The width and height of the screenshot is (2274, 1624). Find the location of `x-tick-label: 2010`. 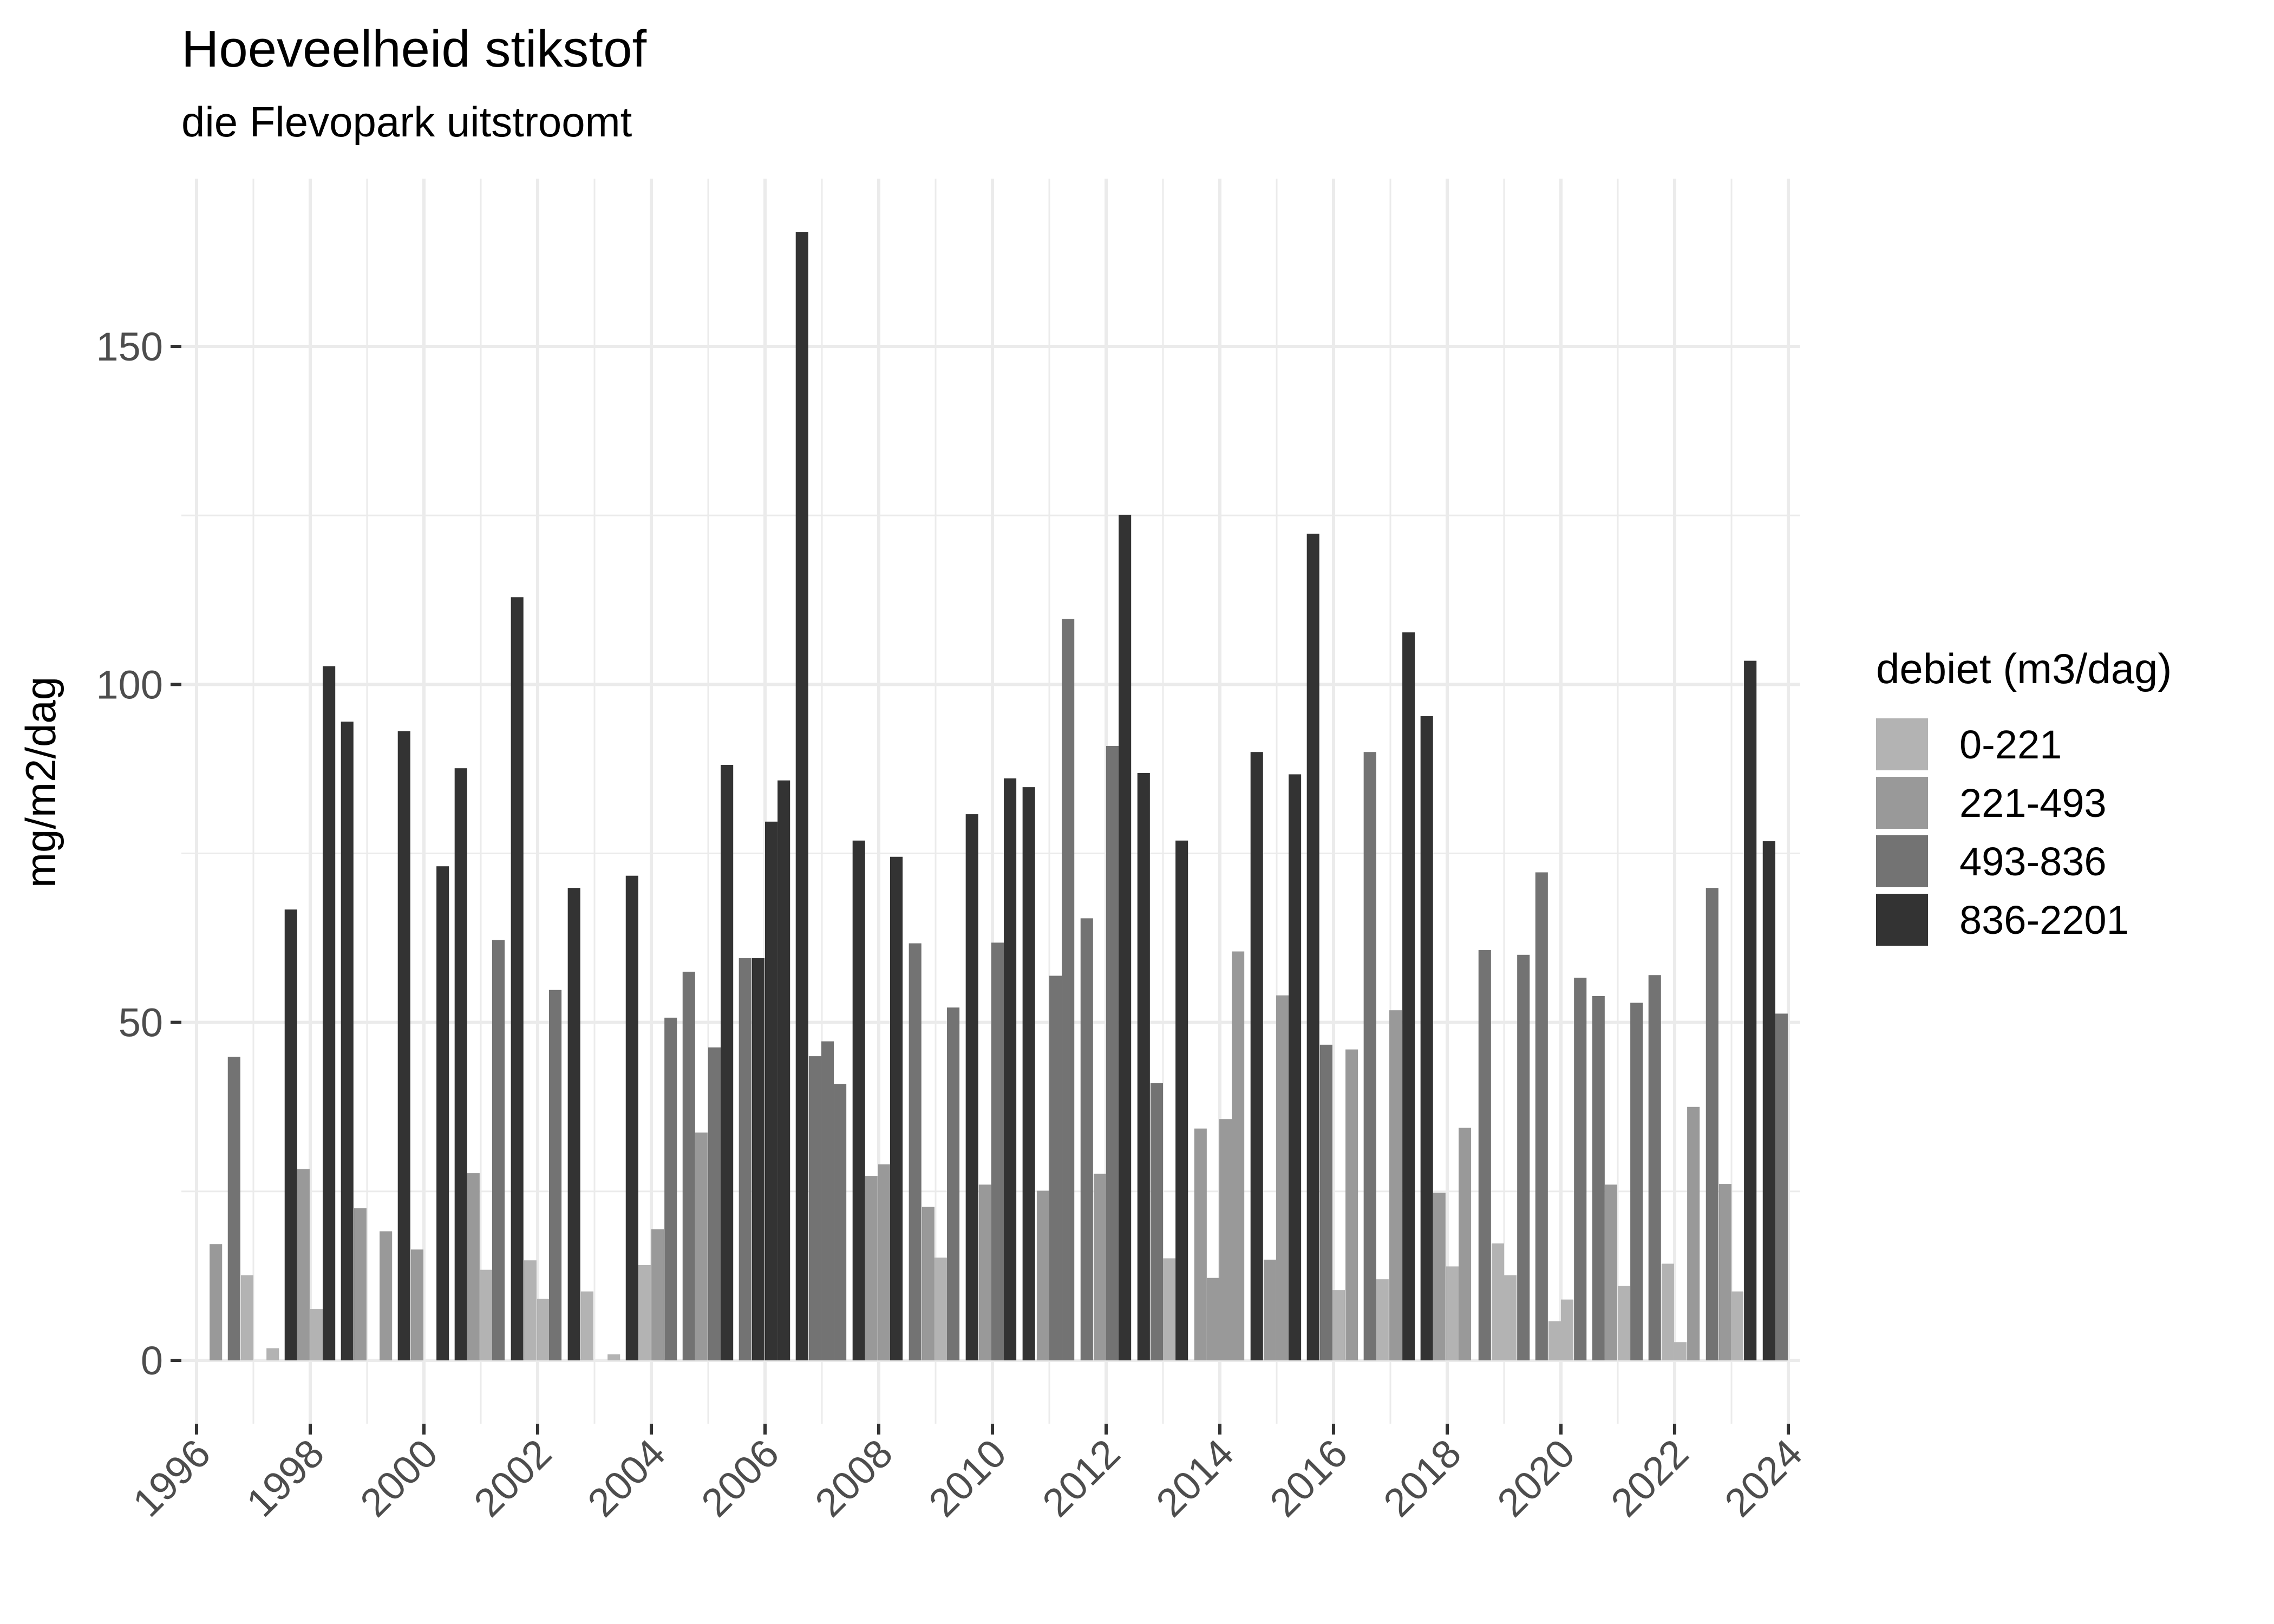

x-tick-label: 2010 is located at coordinates (968, 1478).